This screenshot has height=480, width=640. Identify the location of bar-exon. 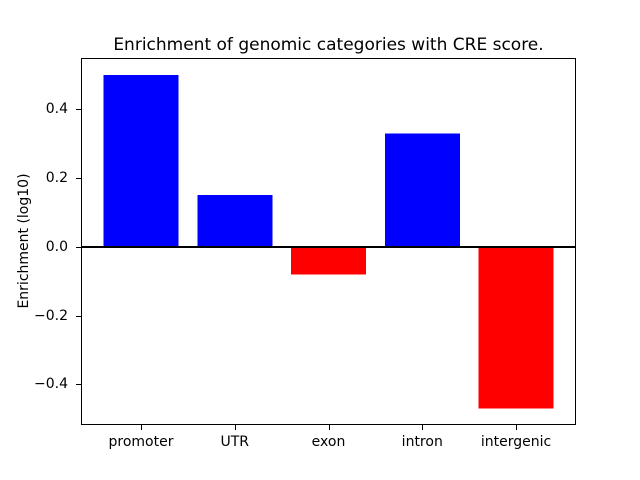
(328, 260).